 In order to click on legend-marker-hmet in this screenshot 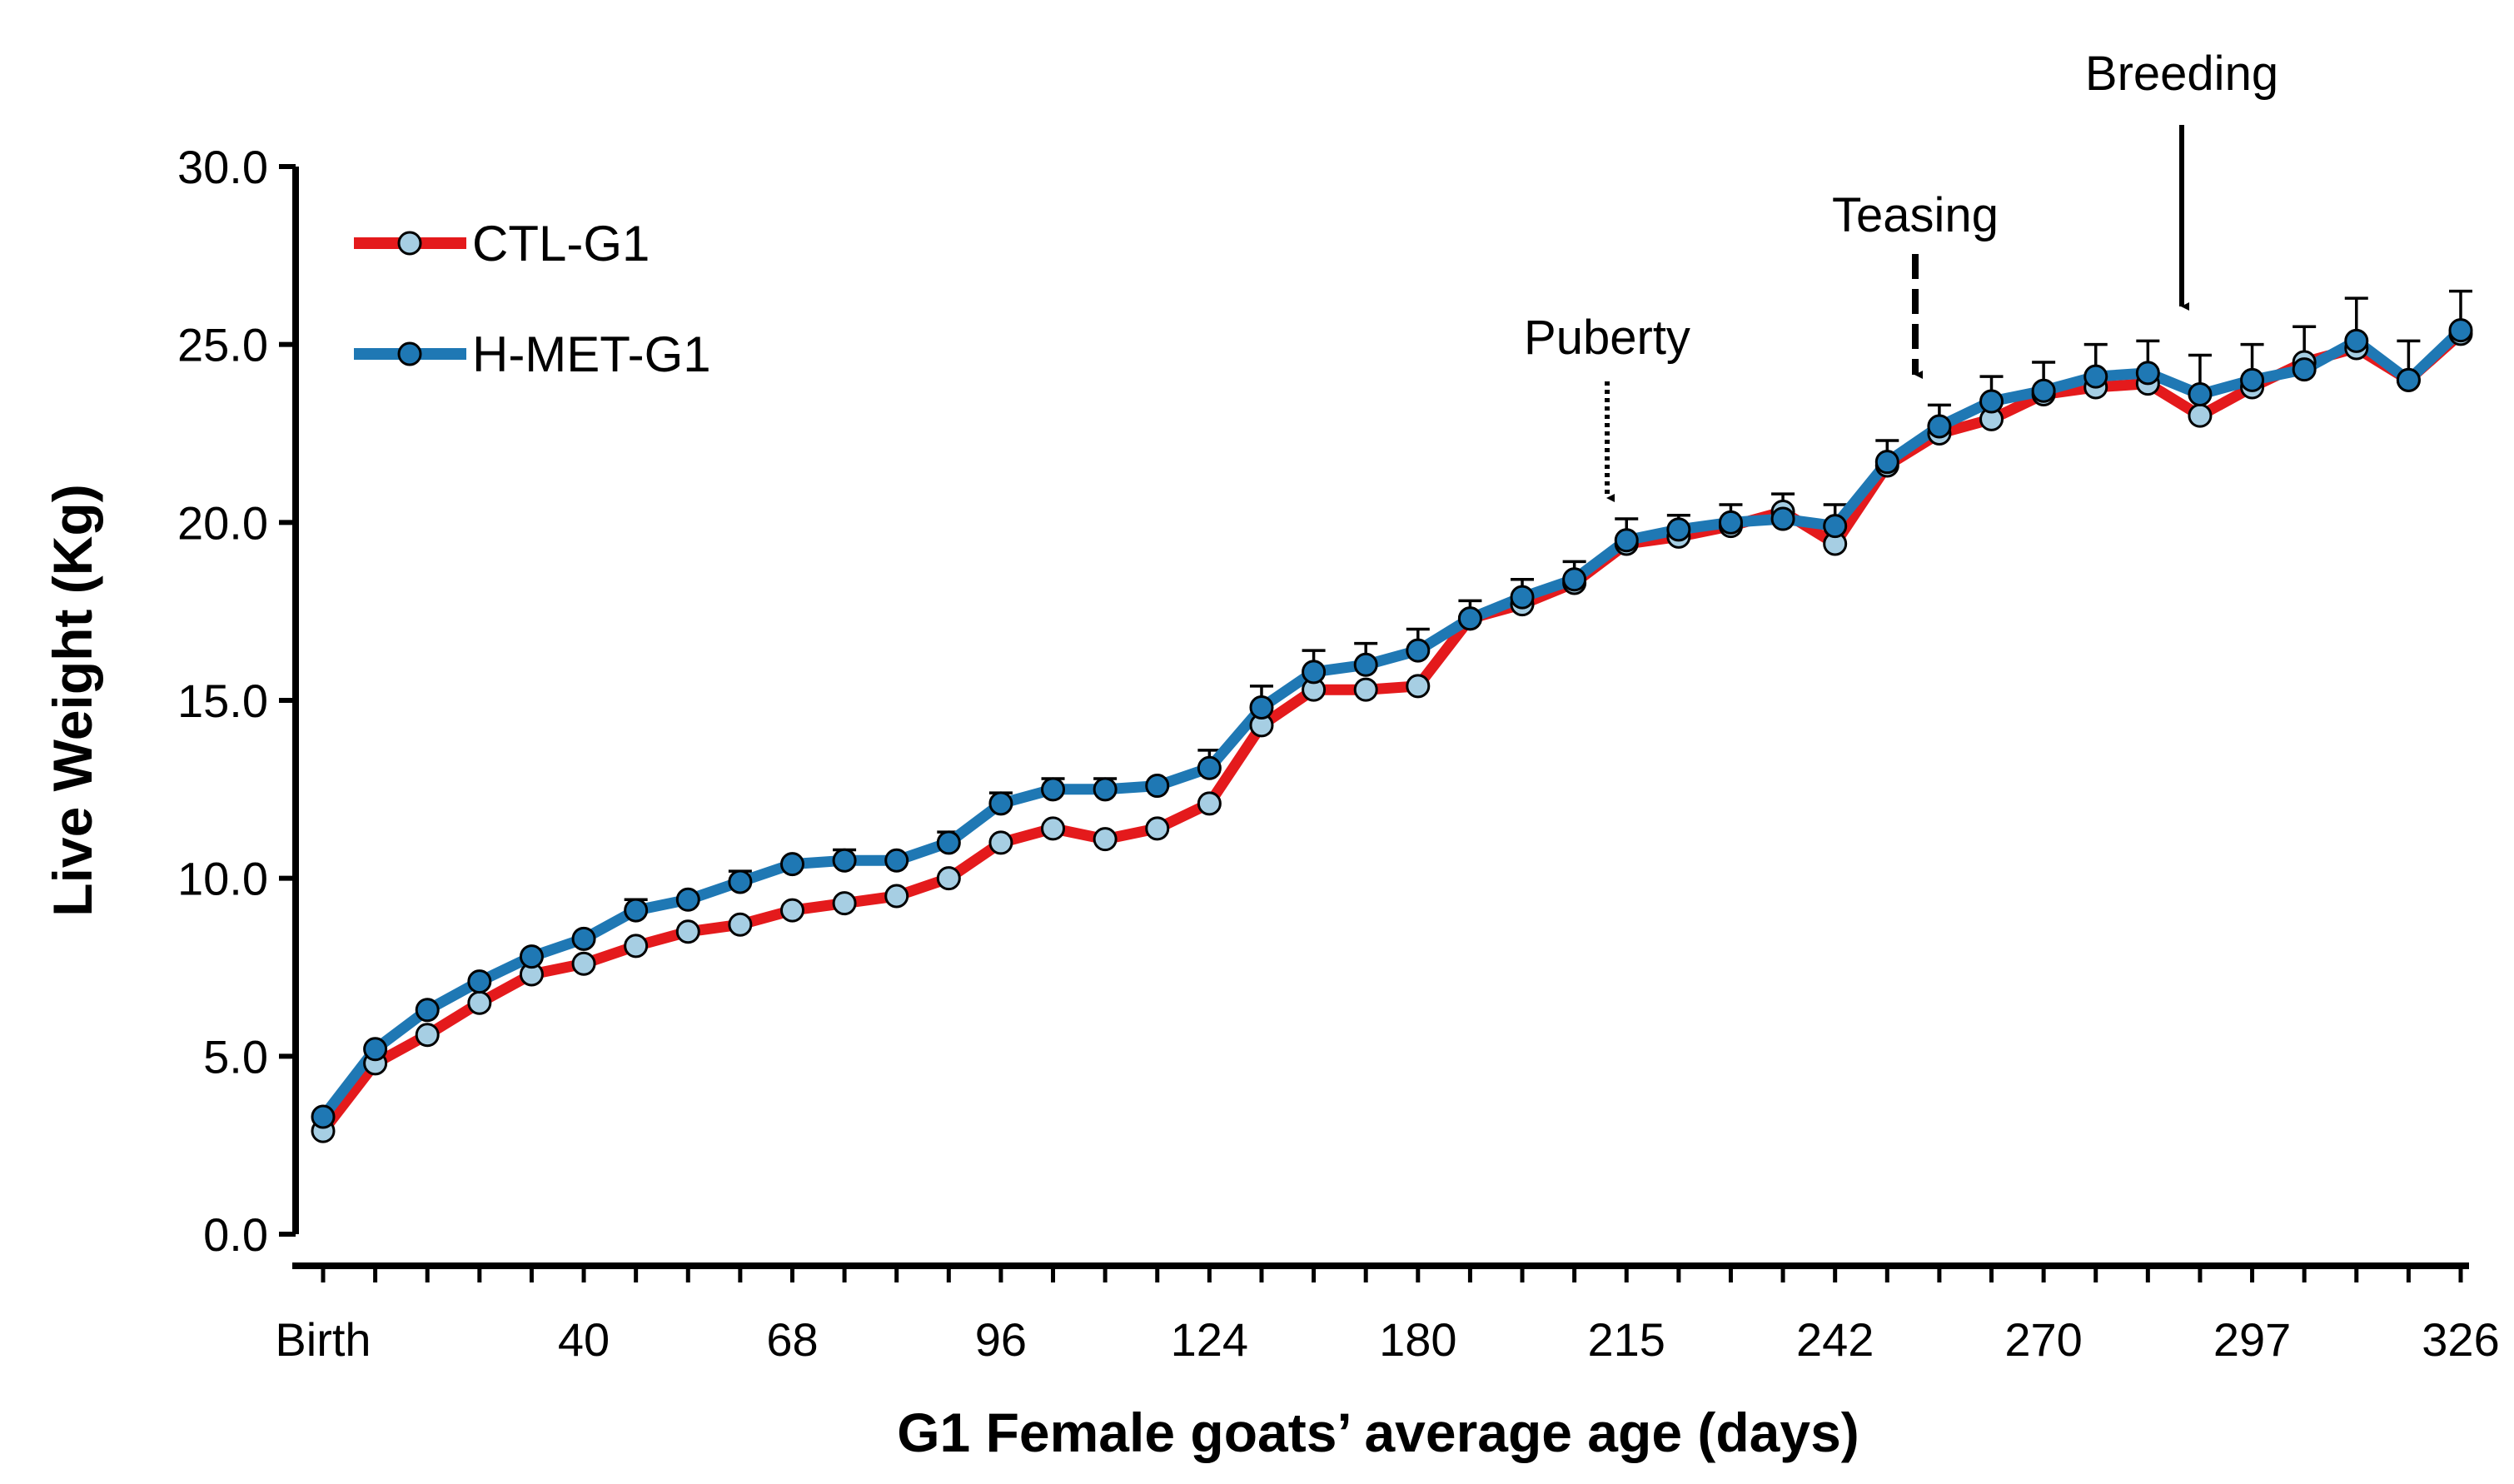, I will do `click(410, 353)`.